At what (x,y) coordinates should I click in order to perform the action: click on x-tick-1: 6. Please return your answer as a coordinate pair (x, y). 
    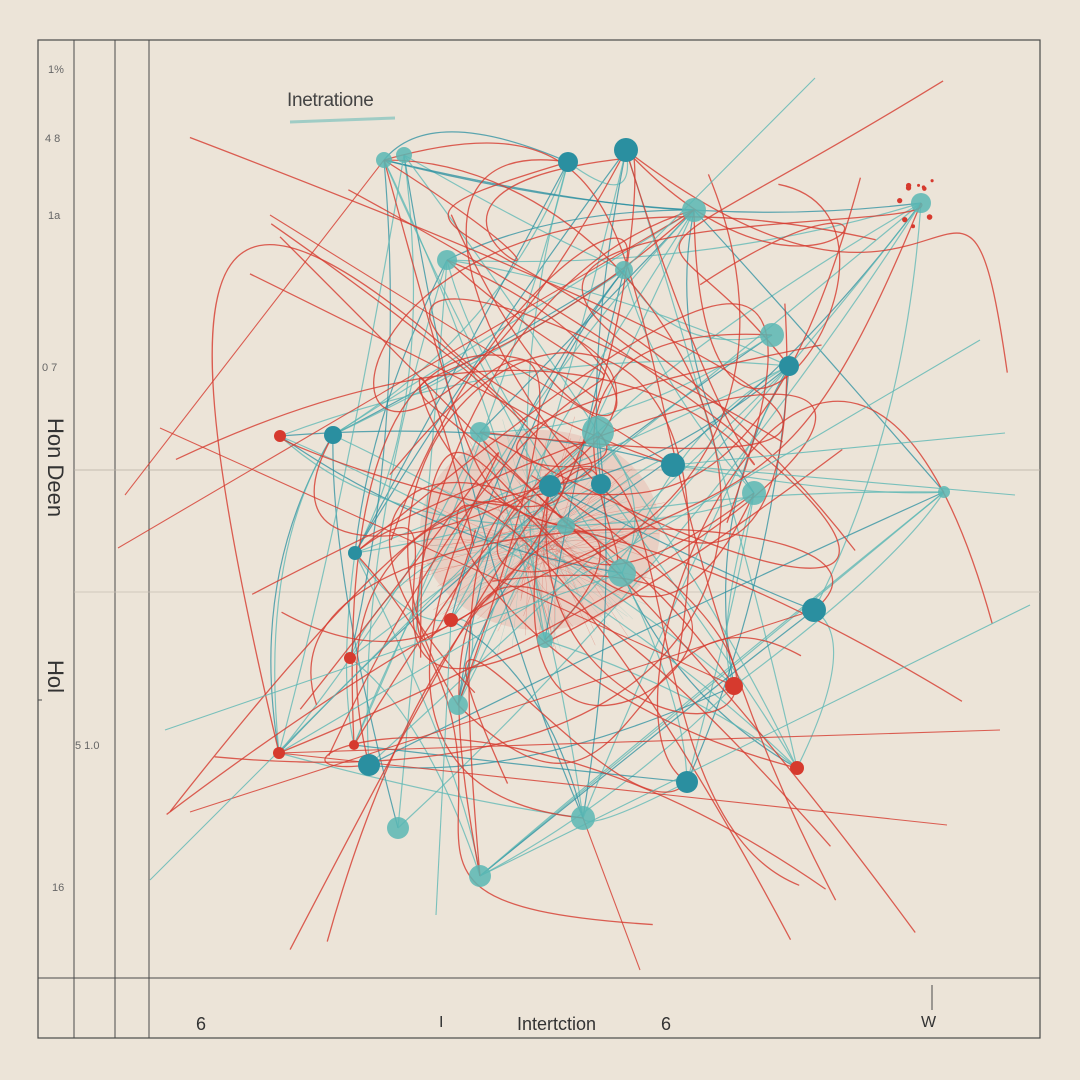
    Looking at the image, I should click on (201, 1024).